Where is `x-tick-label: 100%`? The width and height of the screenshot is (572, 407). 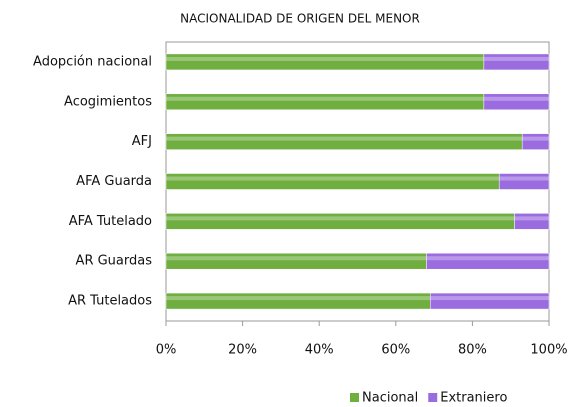 x-tick-label: 100% is located at coordinates (548, 350).